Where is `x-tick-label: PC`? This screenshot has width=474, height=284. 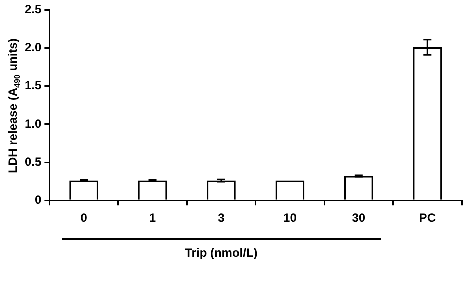 x-tick-label: PC is located at coordinates (427, 218).